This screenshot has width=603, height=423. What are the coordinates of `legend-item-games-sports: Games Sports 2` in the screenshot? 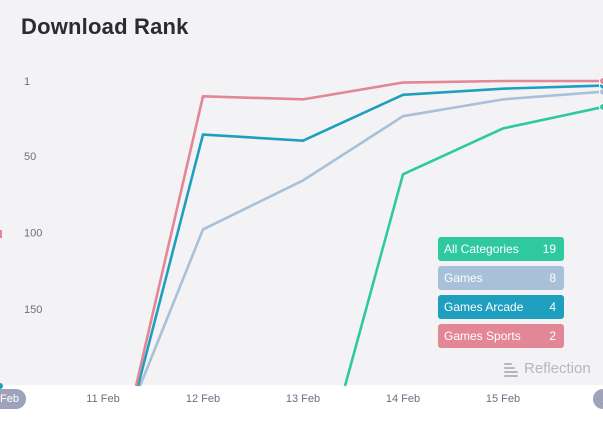 It's located at (501, 336).